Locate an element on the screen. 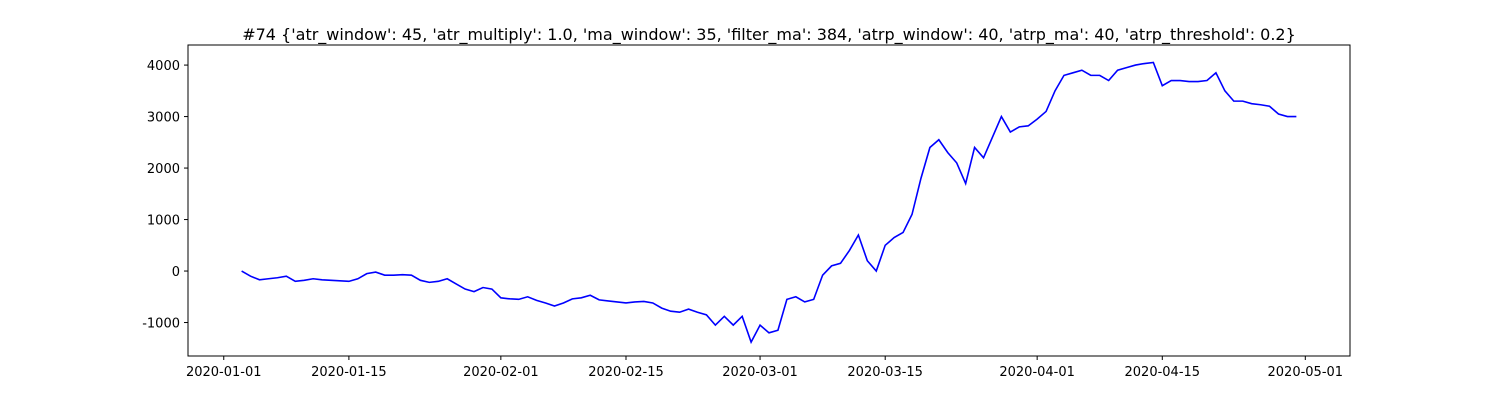  y-tick-label: 1000 is located at coordinates (163, 221).